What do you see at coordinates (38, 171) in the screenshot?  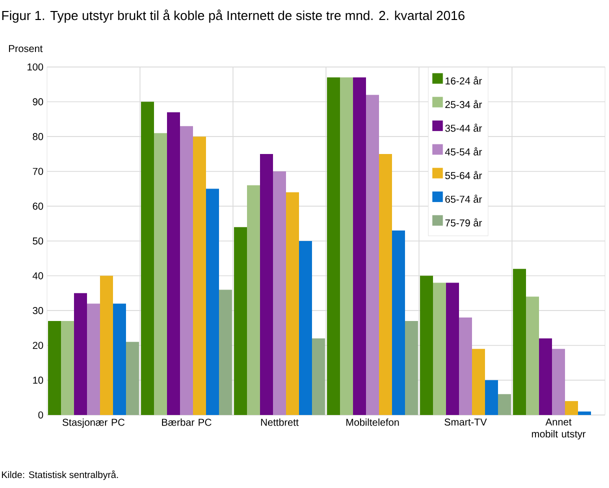 I see `y-tick-label: 70` at bounding box center [38, 171].